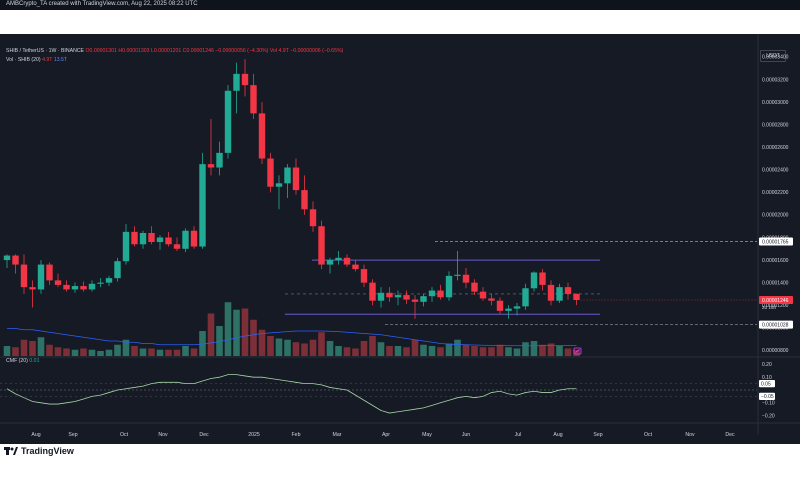  I want to click on footer: TradingView, so click(400, 472).